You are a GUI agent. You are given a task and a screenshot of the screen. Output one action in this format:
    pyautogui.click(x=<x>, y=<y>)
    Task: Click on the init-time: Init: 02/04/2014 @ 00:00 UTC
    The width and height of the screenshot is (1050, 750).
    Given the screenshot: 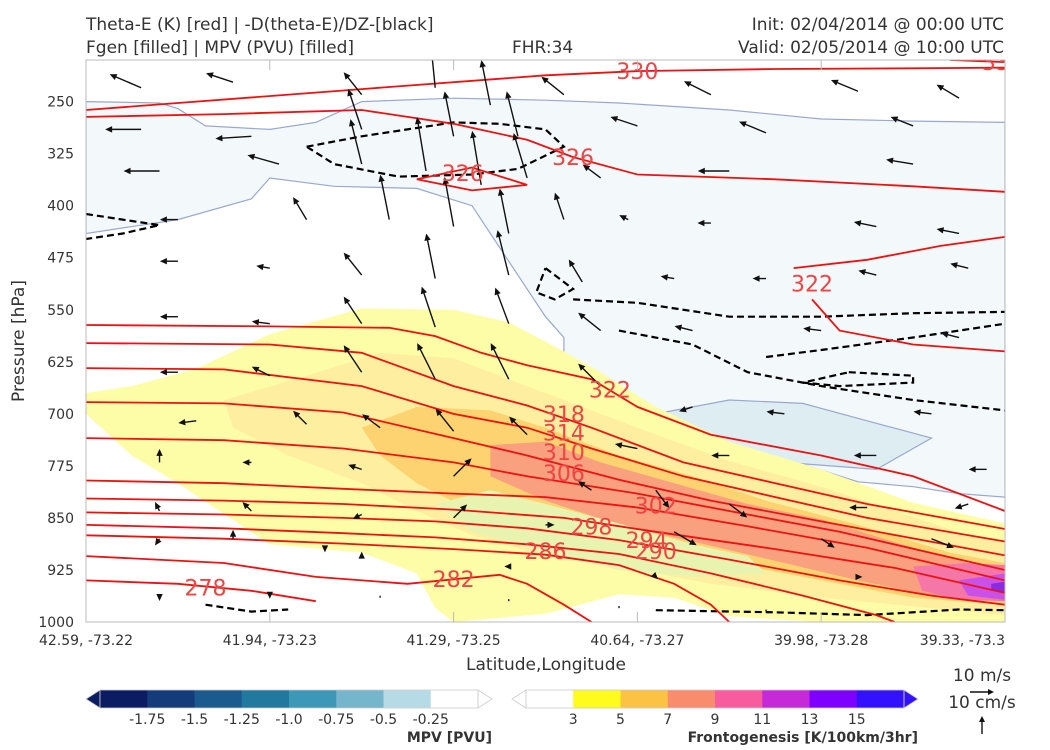 What is the action you would take?
    pyautogui.click(x=878, y=25)
    